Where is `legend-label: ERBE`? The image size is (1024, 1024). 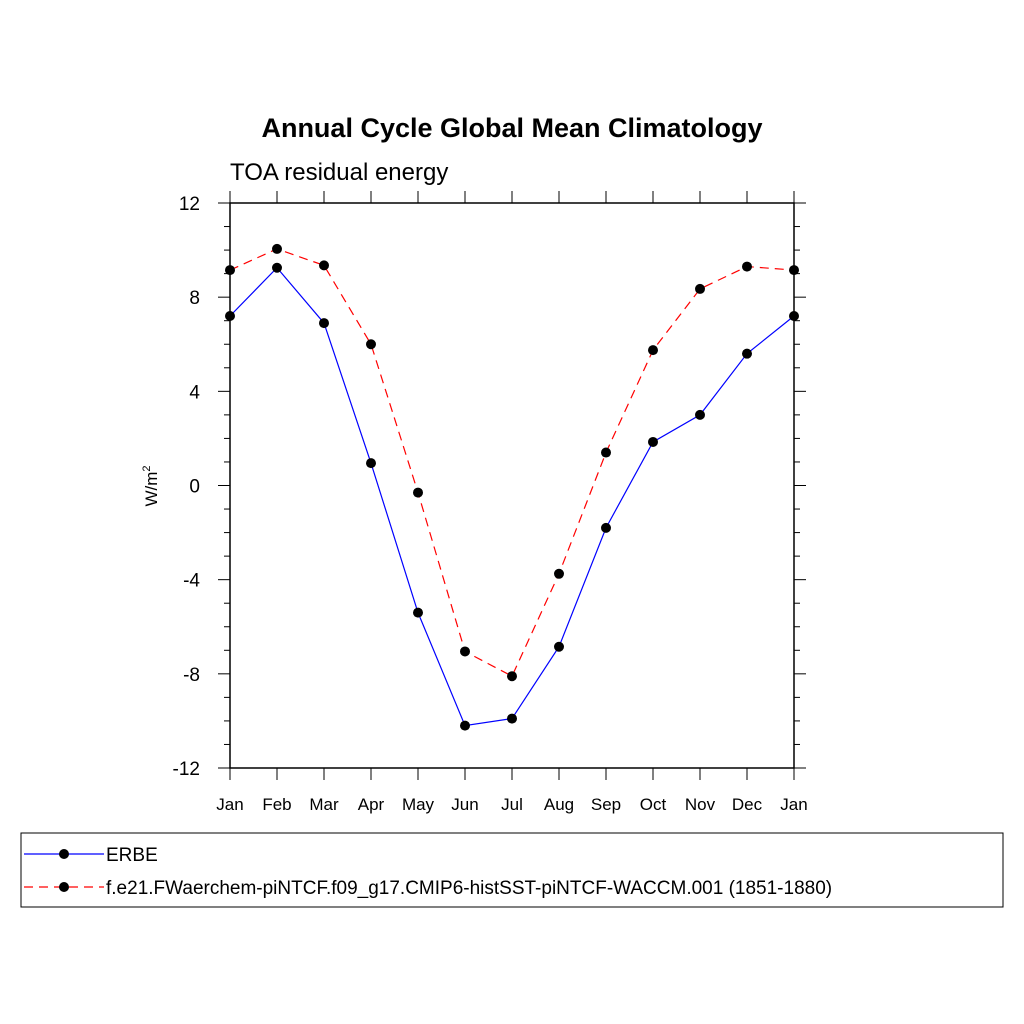
legend-label: ERBE is located at coordinates (132, 855).